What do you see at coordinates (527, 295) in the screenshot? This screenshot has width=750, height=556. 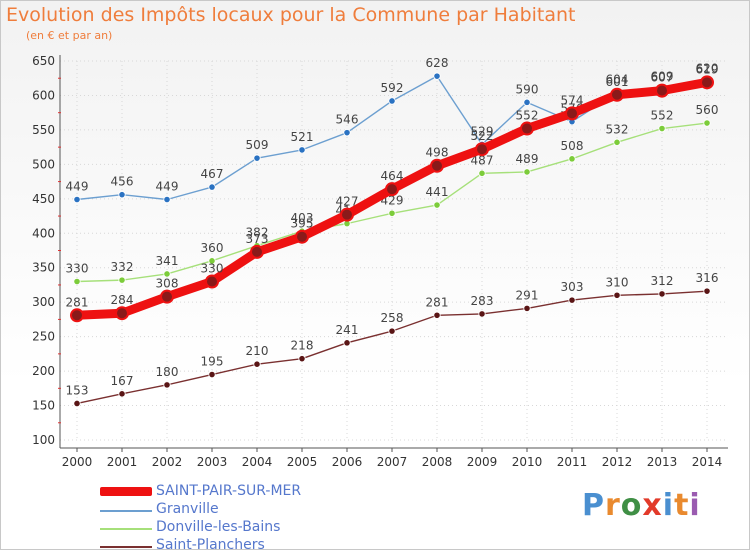 I see `data-label: 291` at bounding box center [527, 295].